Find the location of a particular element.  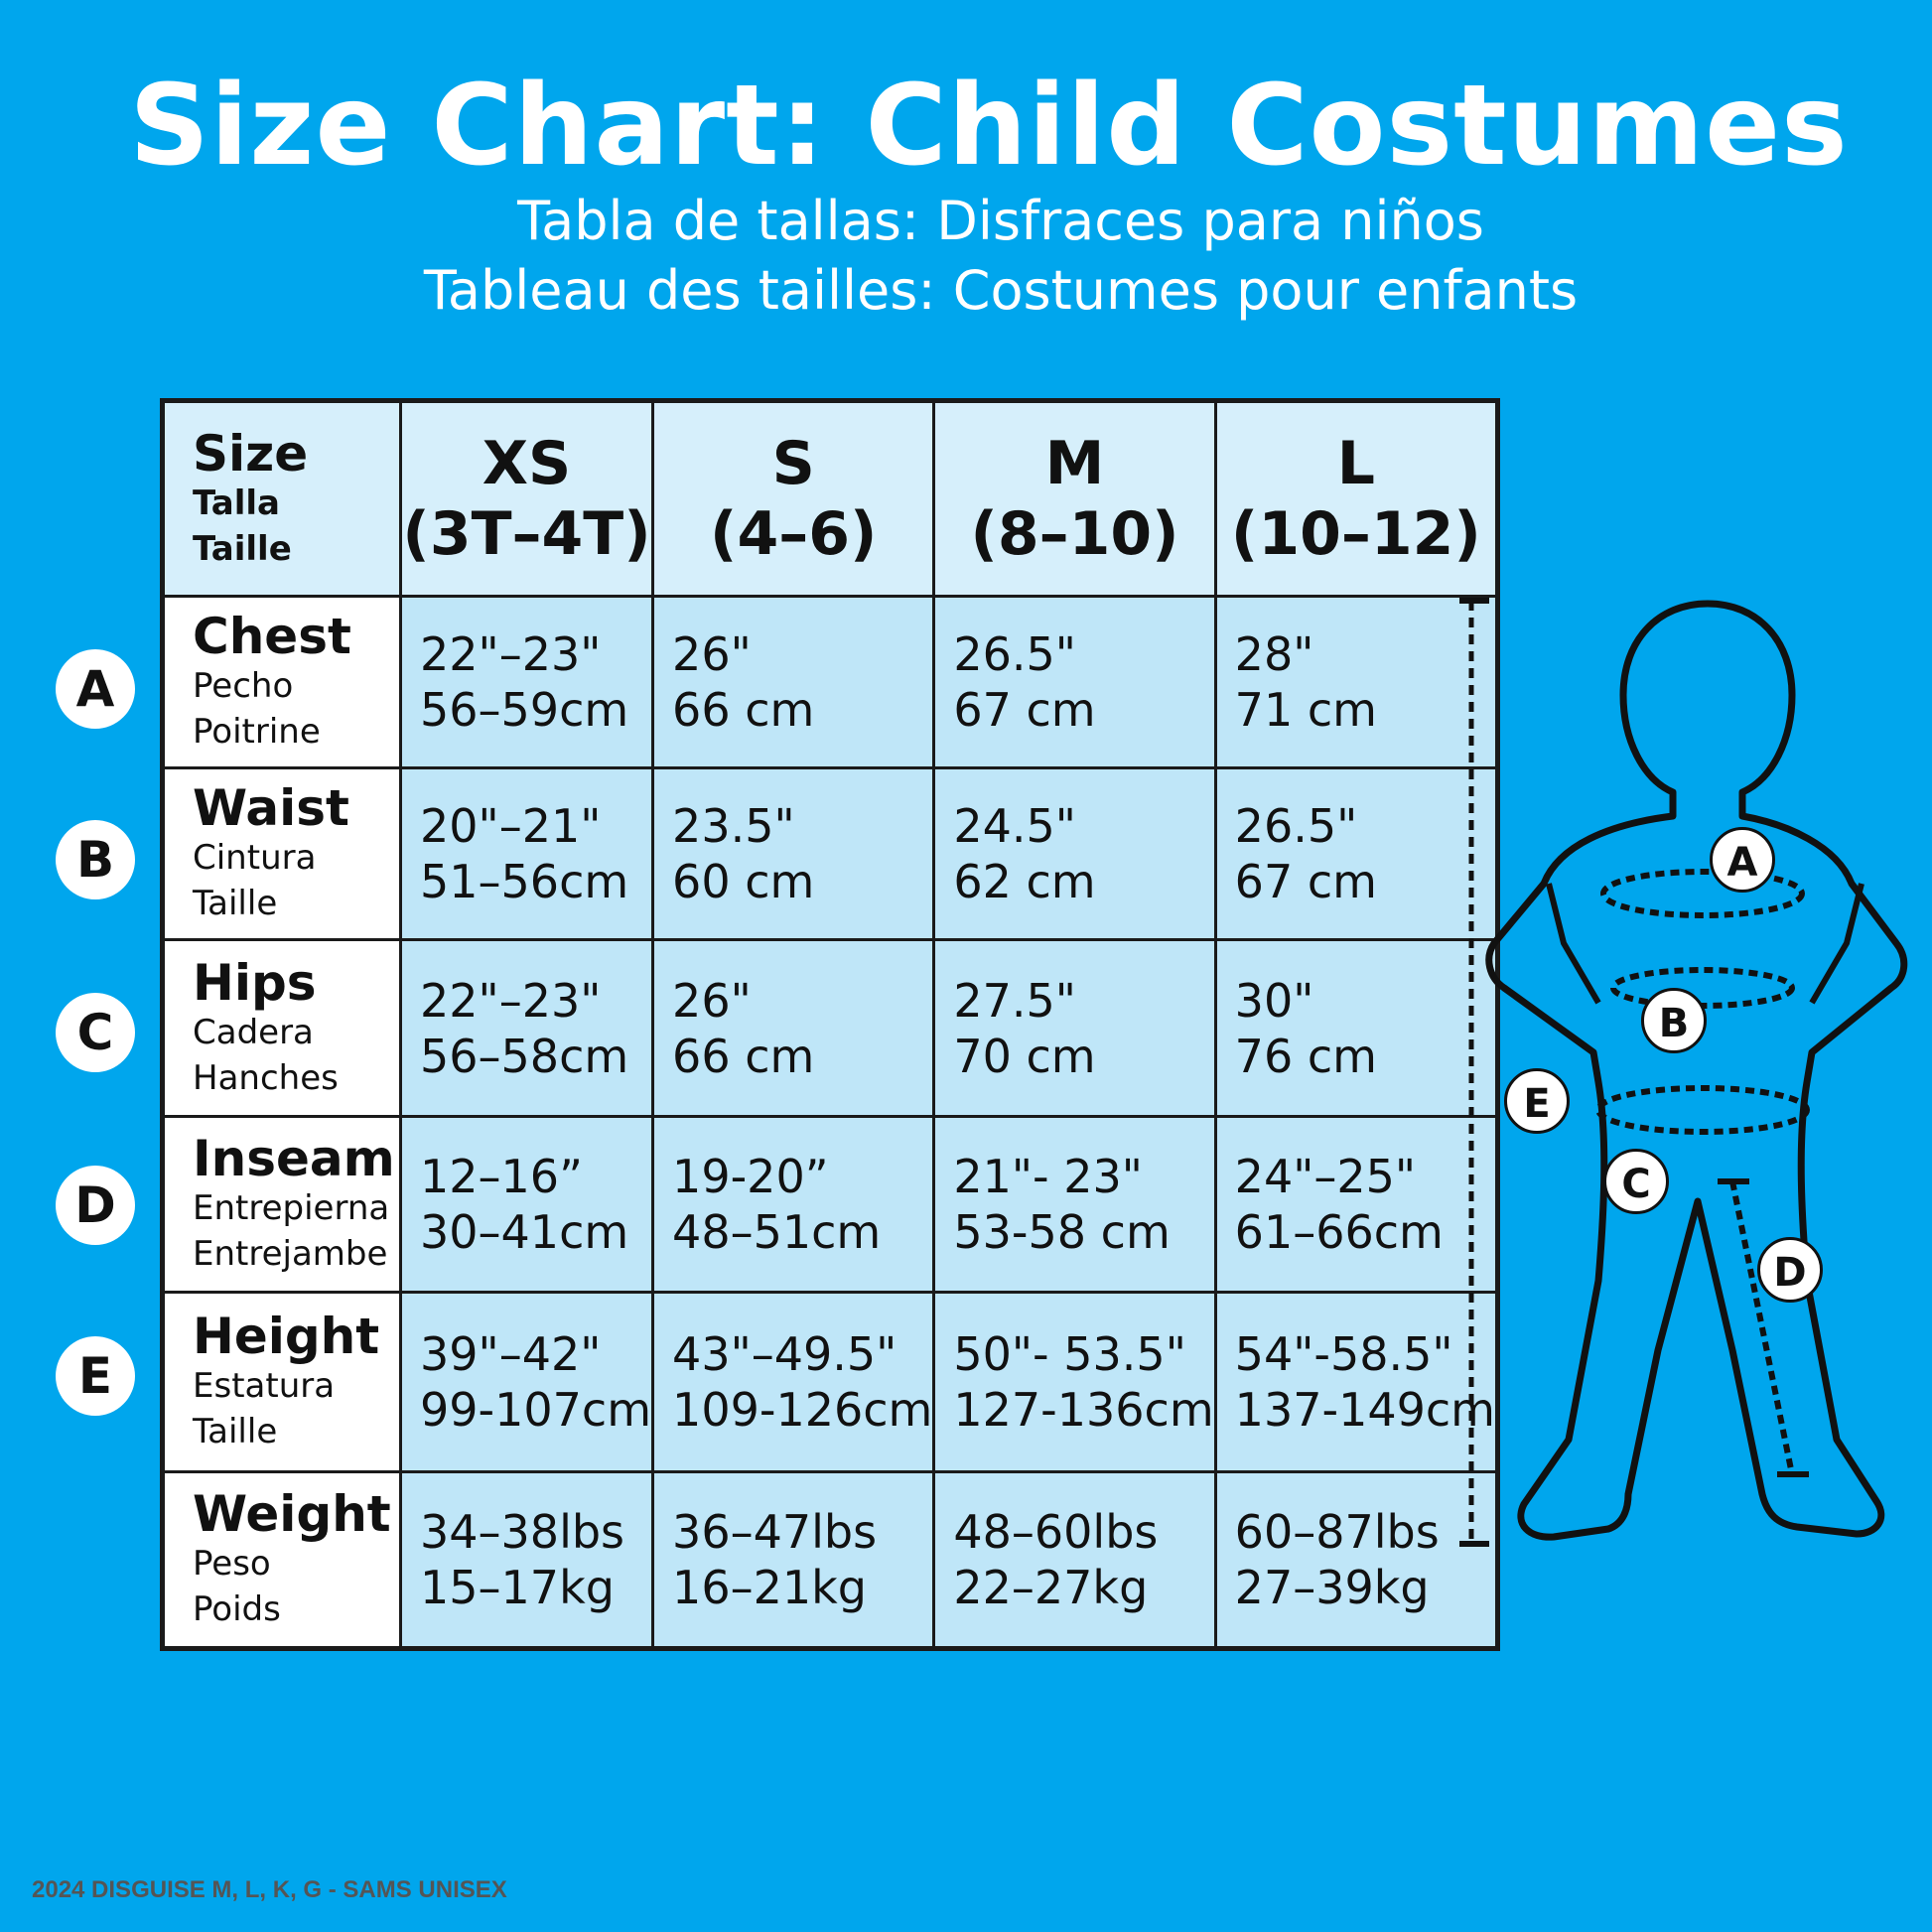

row-letter-badge-c: C is located at coordinates (96, 1032).